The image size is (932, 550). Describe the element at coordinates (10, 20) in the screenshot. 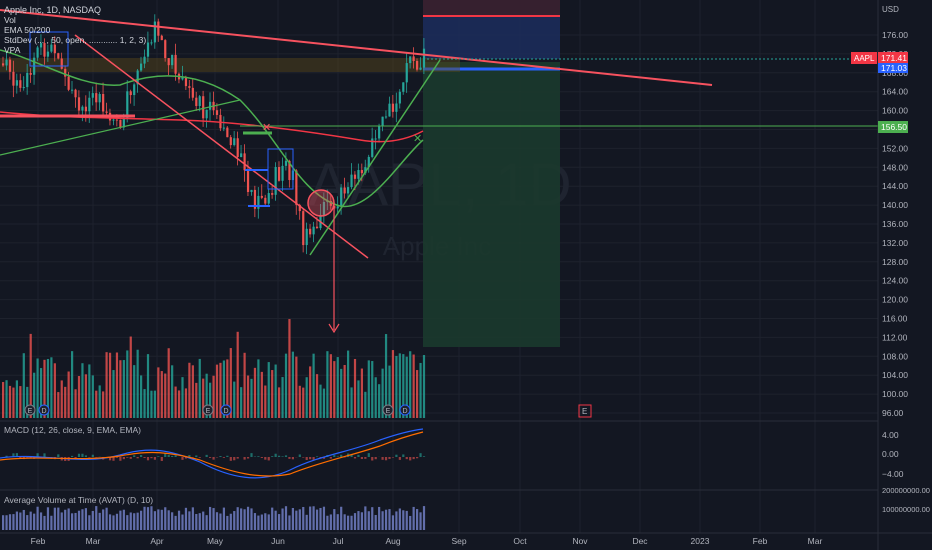

I see `legend-item: Vol` at that location.